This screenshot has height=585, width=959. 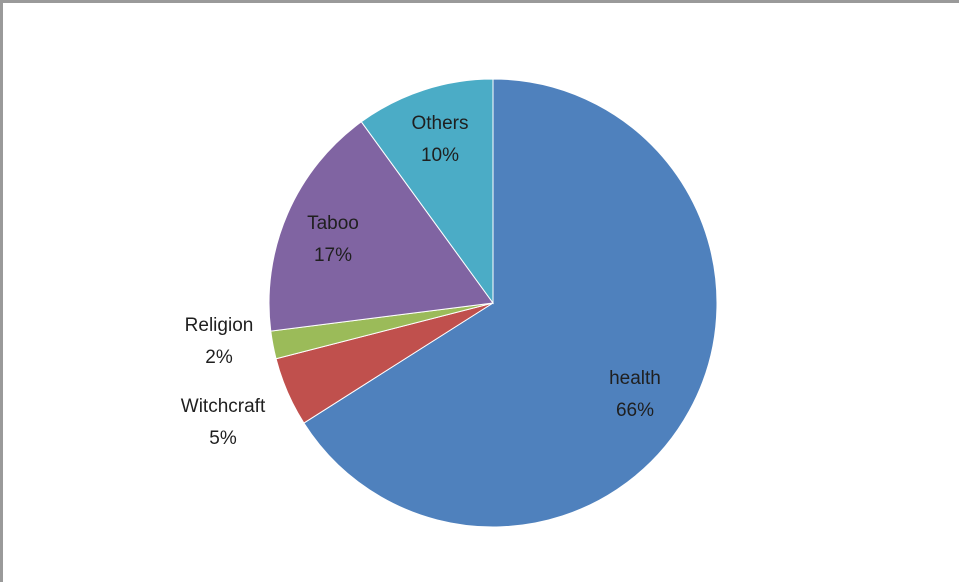 What do you see at coordinates (440, 155) in the screenshot?
I see `slice-percent-others: 10%` at bounding box center [440, 155].